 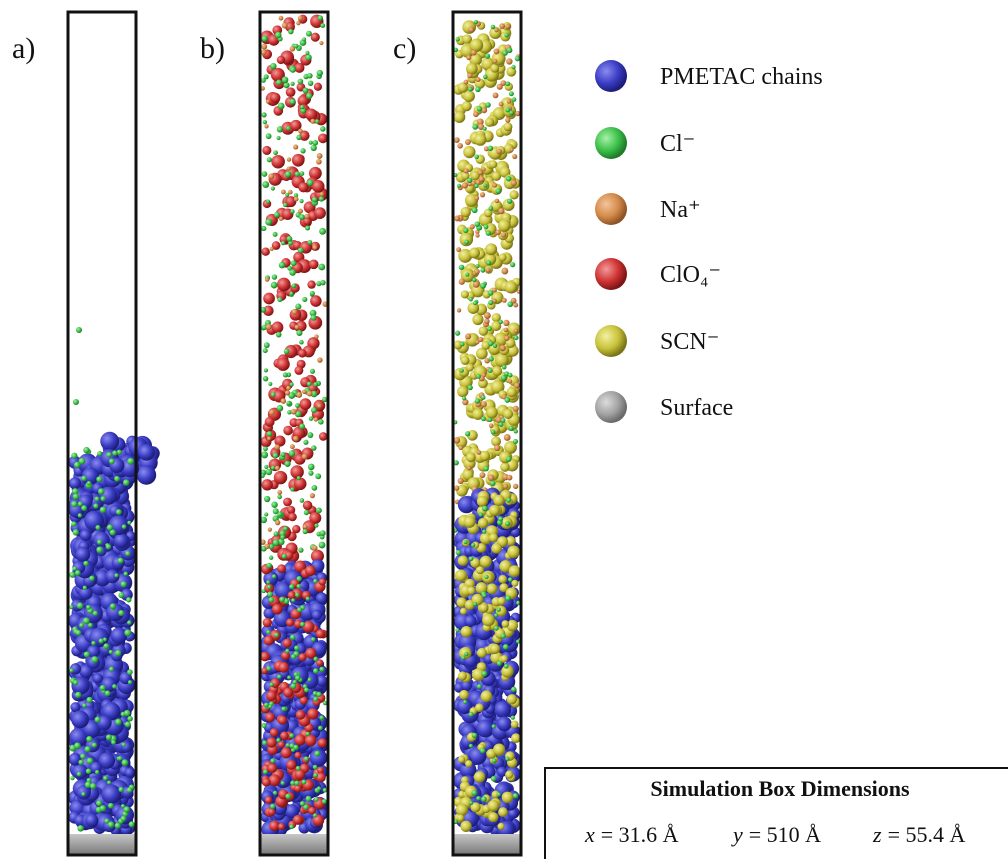 What do you see at coordinates (690, 275) in the screenshot?
I see `legend-label: ClO₄⁻` at bounding box center [690, 275].